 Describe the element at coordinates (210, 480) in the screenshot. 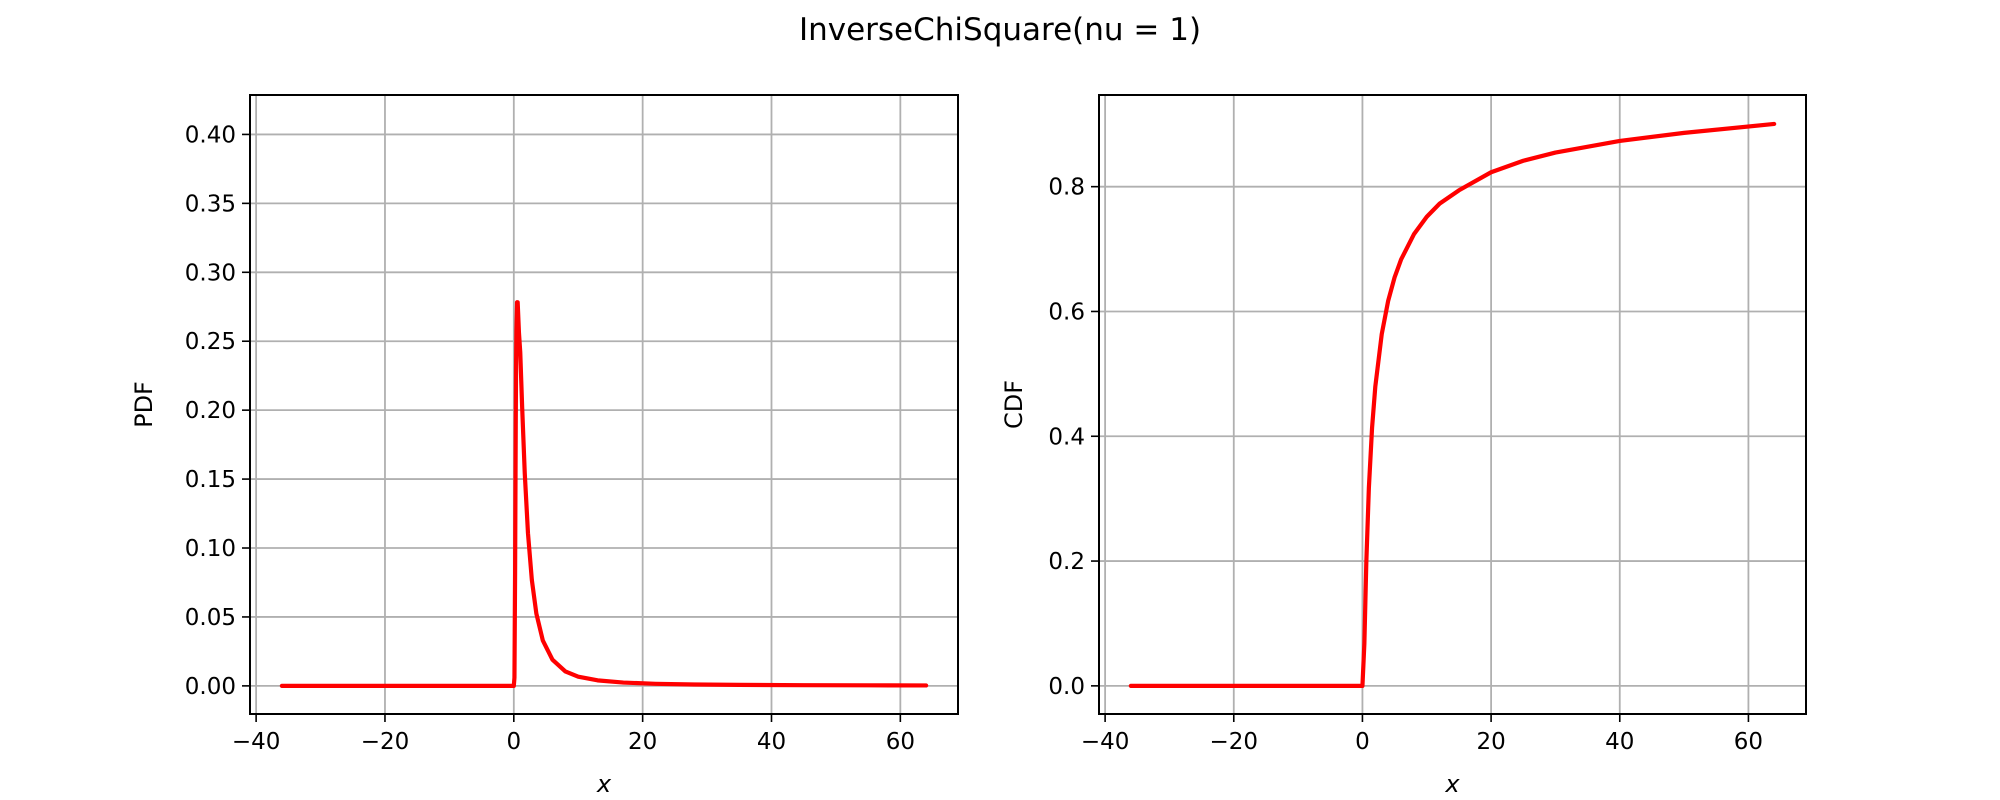

I see `pdf-y-tick-label: 0.15` at that location.